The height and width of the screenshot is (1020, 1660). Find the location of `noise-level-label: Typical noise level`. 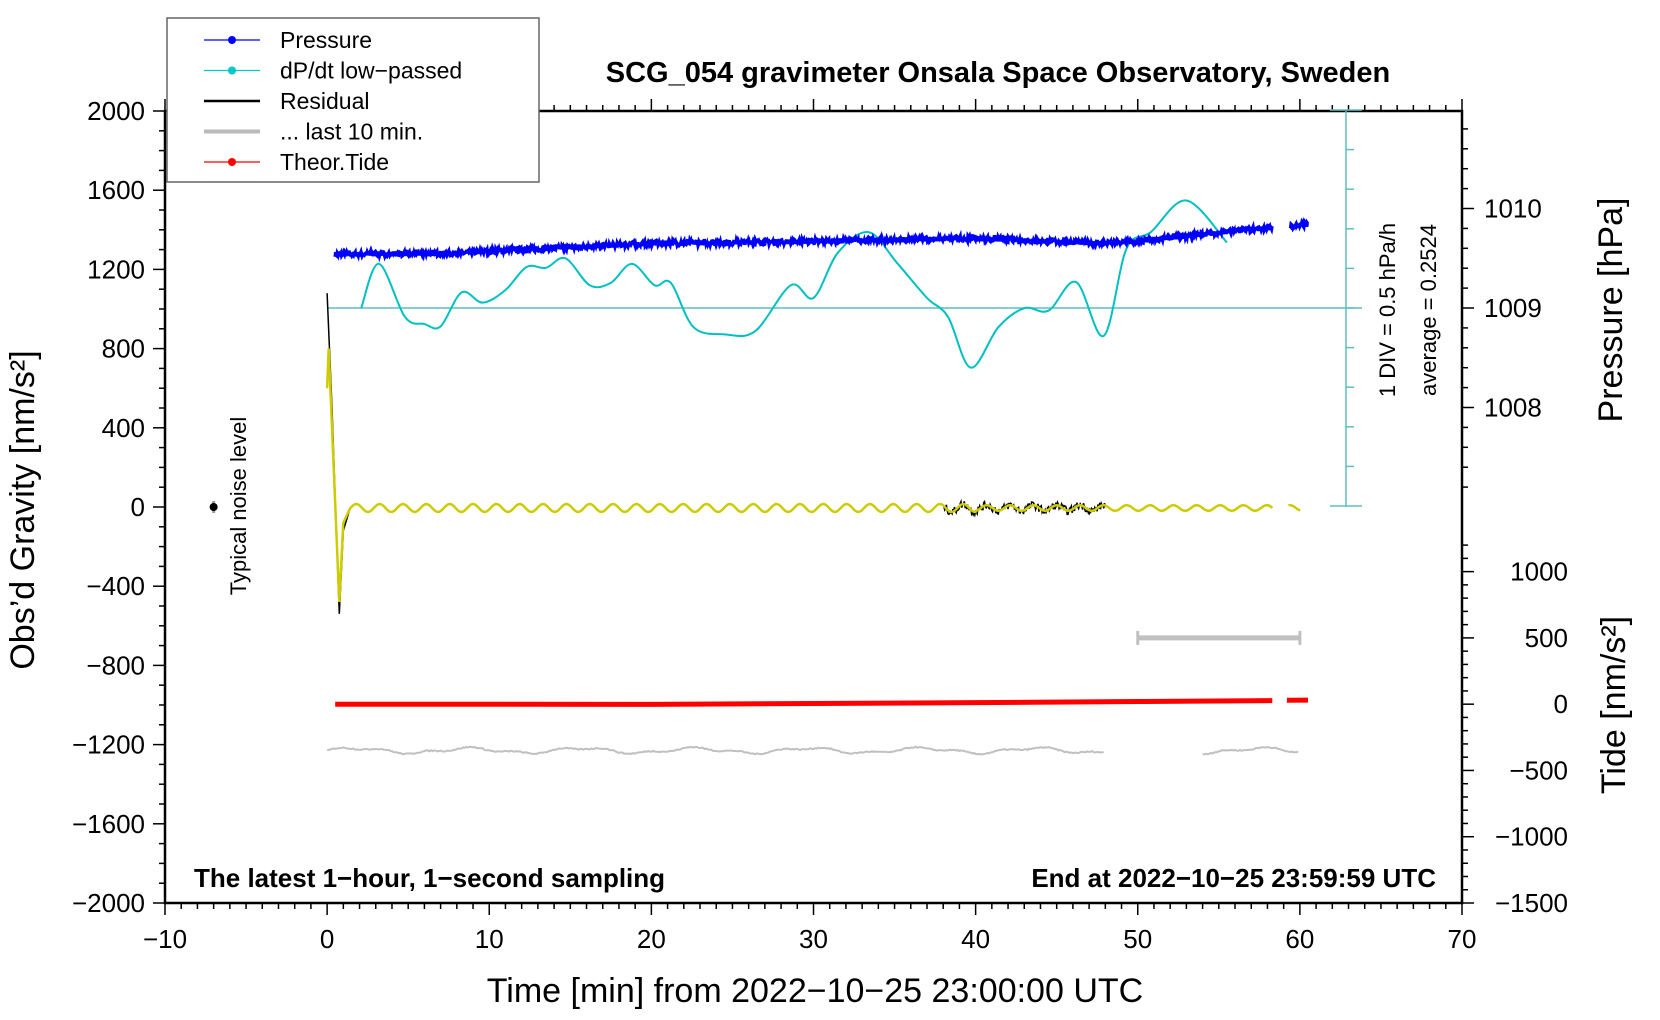

noise-level-label: Typical noise level is located at coordinates (238, 506).